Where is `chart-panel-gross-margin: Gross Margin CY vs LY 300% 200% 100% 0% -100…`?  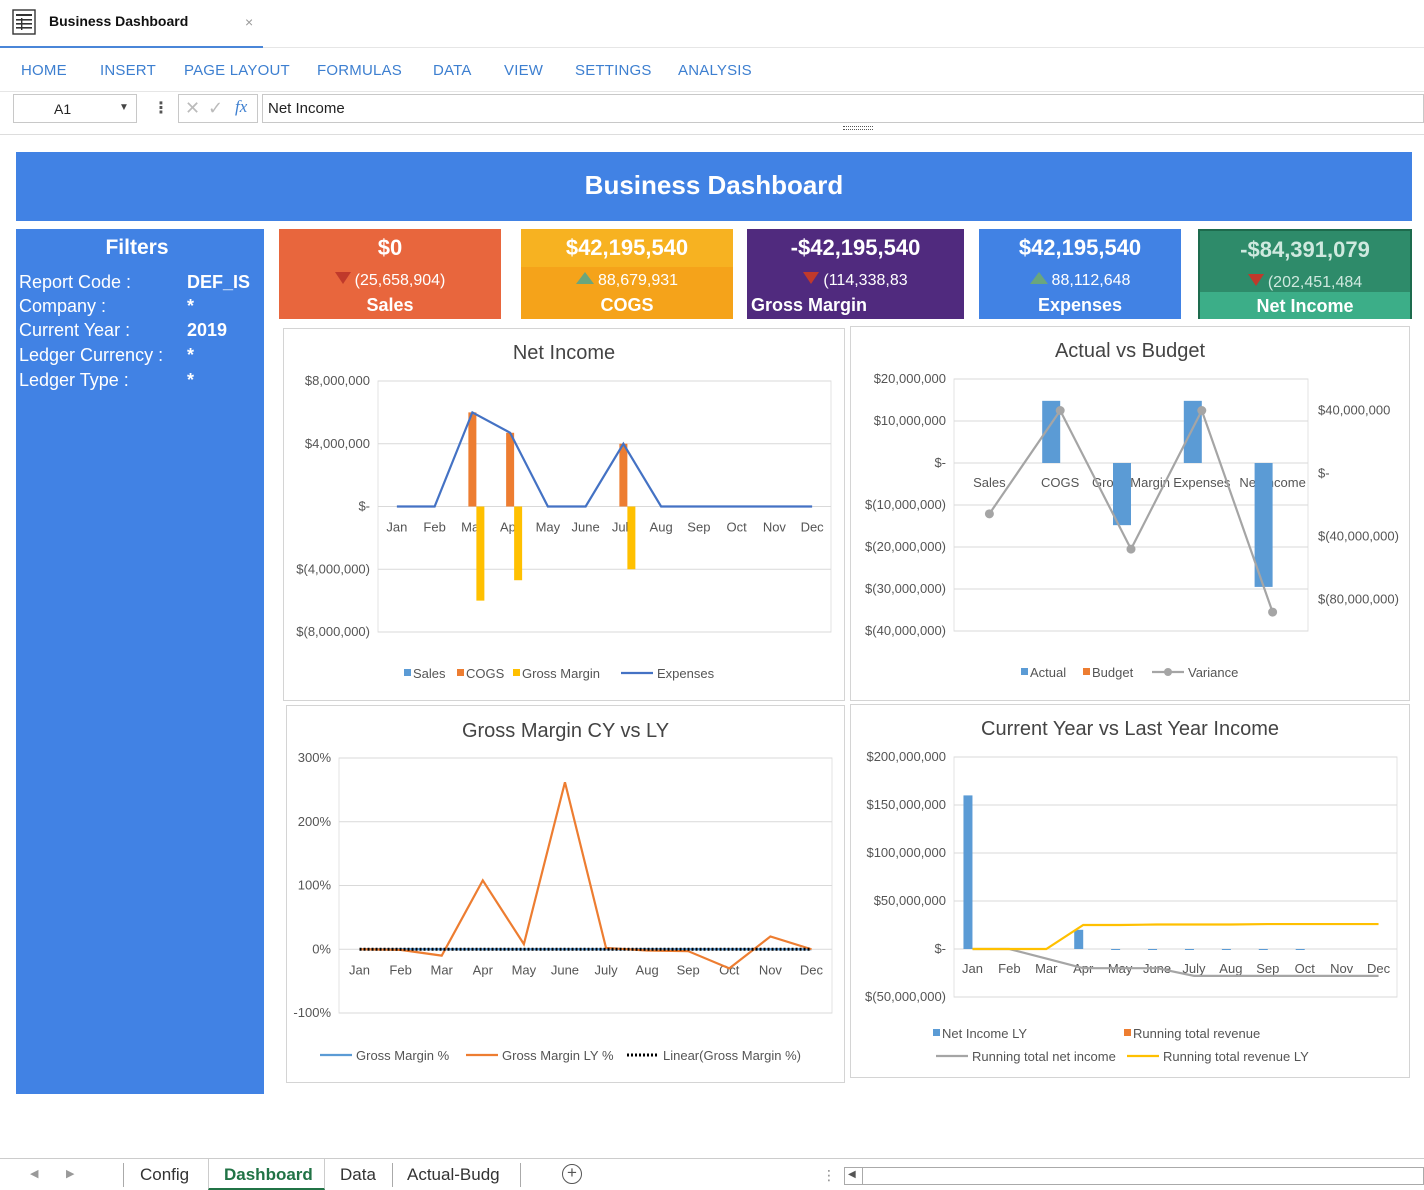
chart-panel-gross-margin: Gross Margin CY vs LY 300% 200% 100% 0% -100… is located at coordinates (565, 894).